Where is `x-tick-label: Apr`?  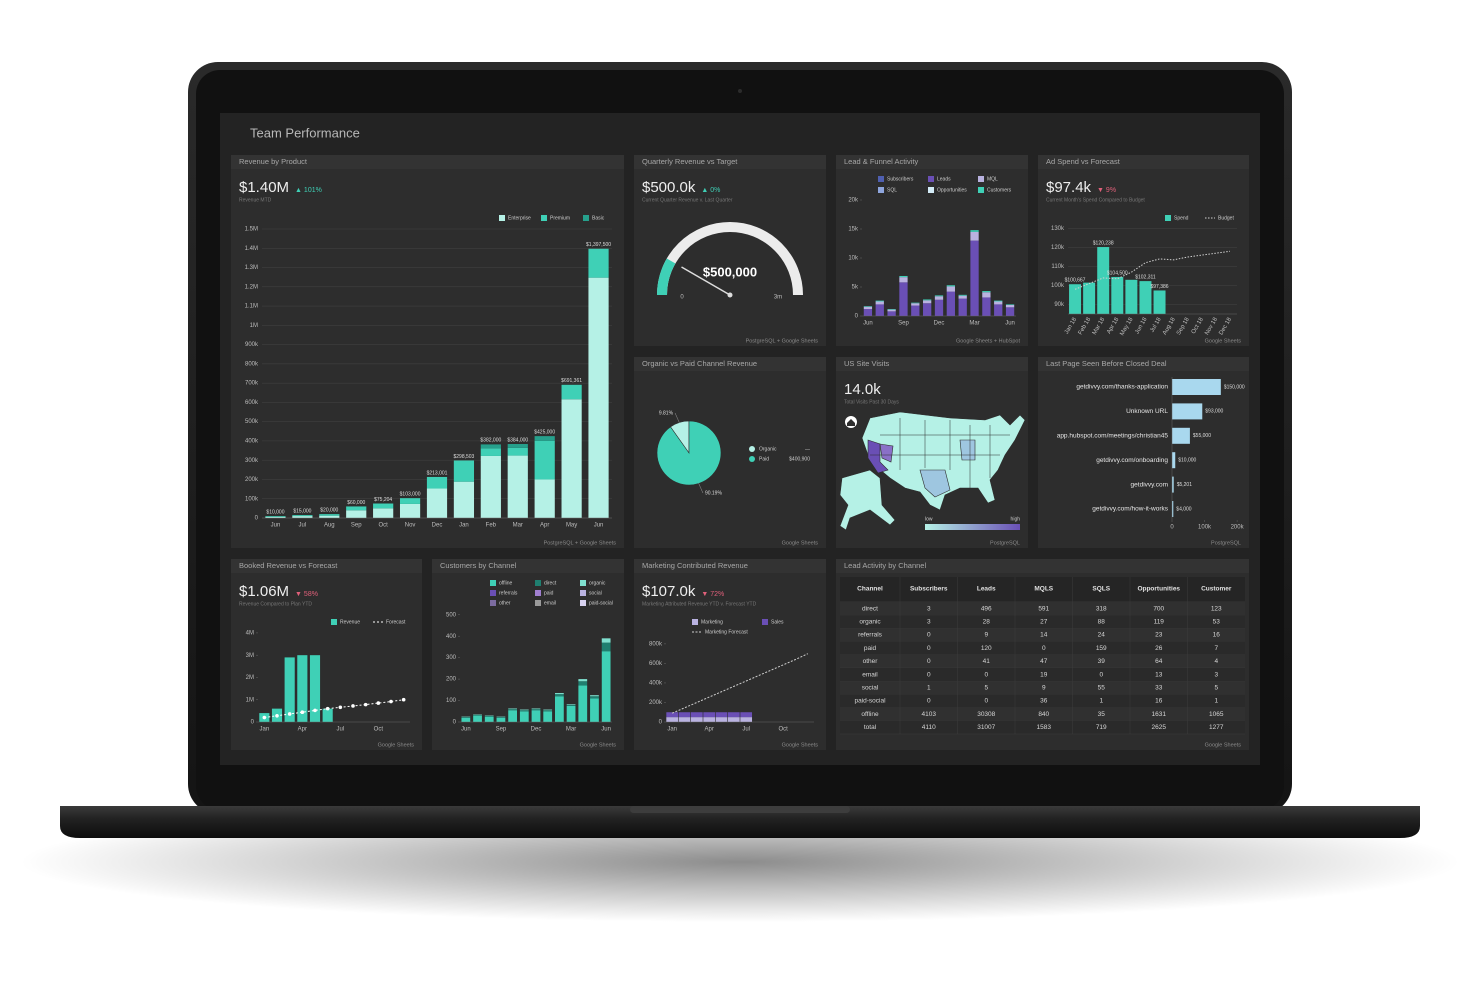 x-tick-label: Apr is located at coordinates (544, 526).